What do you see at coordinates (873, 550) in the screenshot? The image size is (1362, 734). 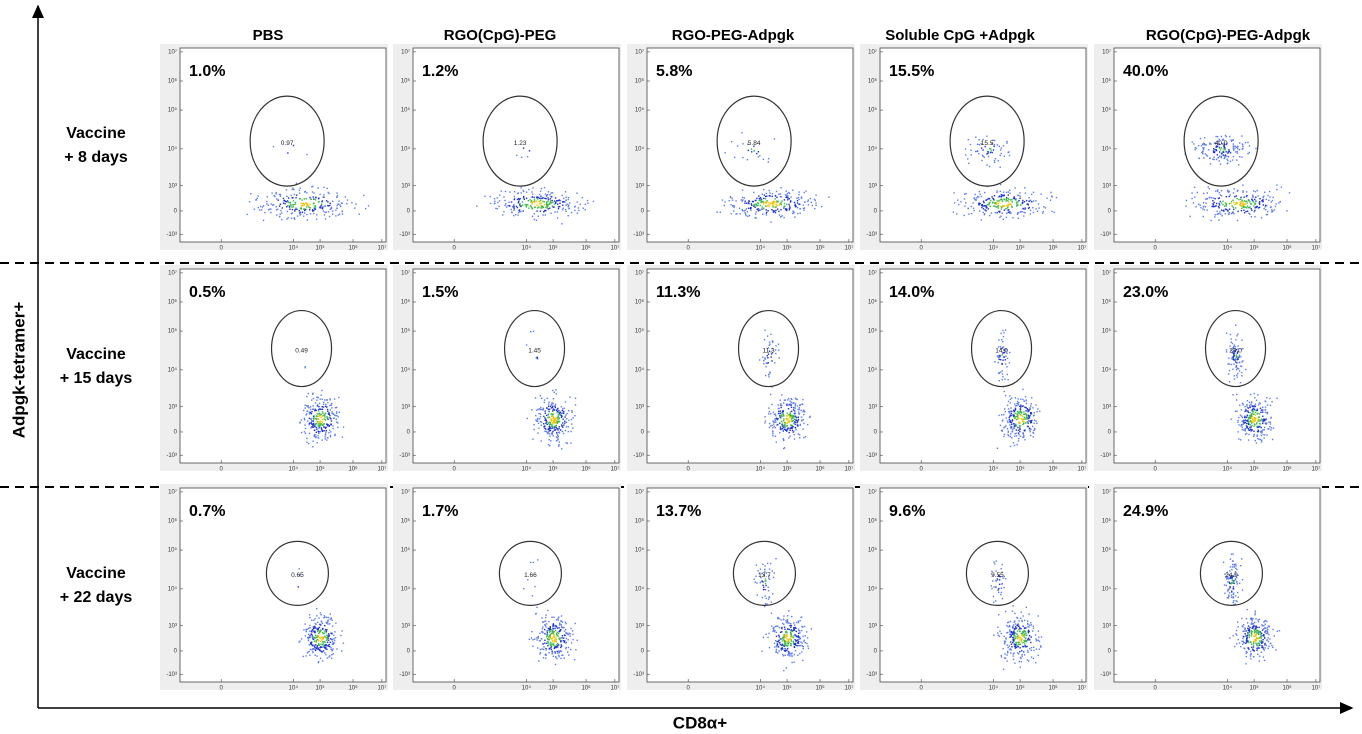 I see `y-tick-label: 10⁵` at bounding box center [873, 550].